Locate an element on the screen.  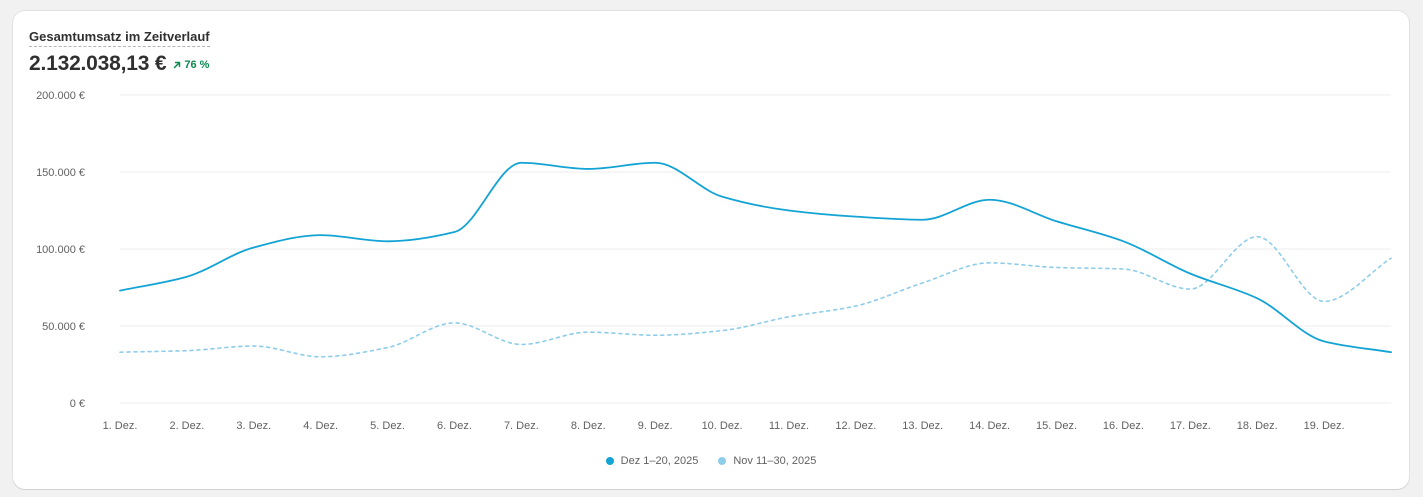
y-axis: 0 € 50.000 € 100.000 € 150.000 € 200.000 € is located at coordinates (60, 250).